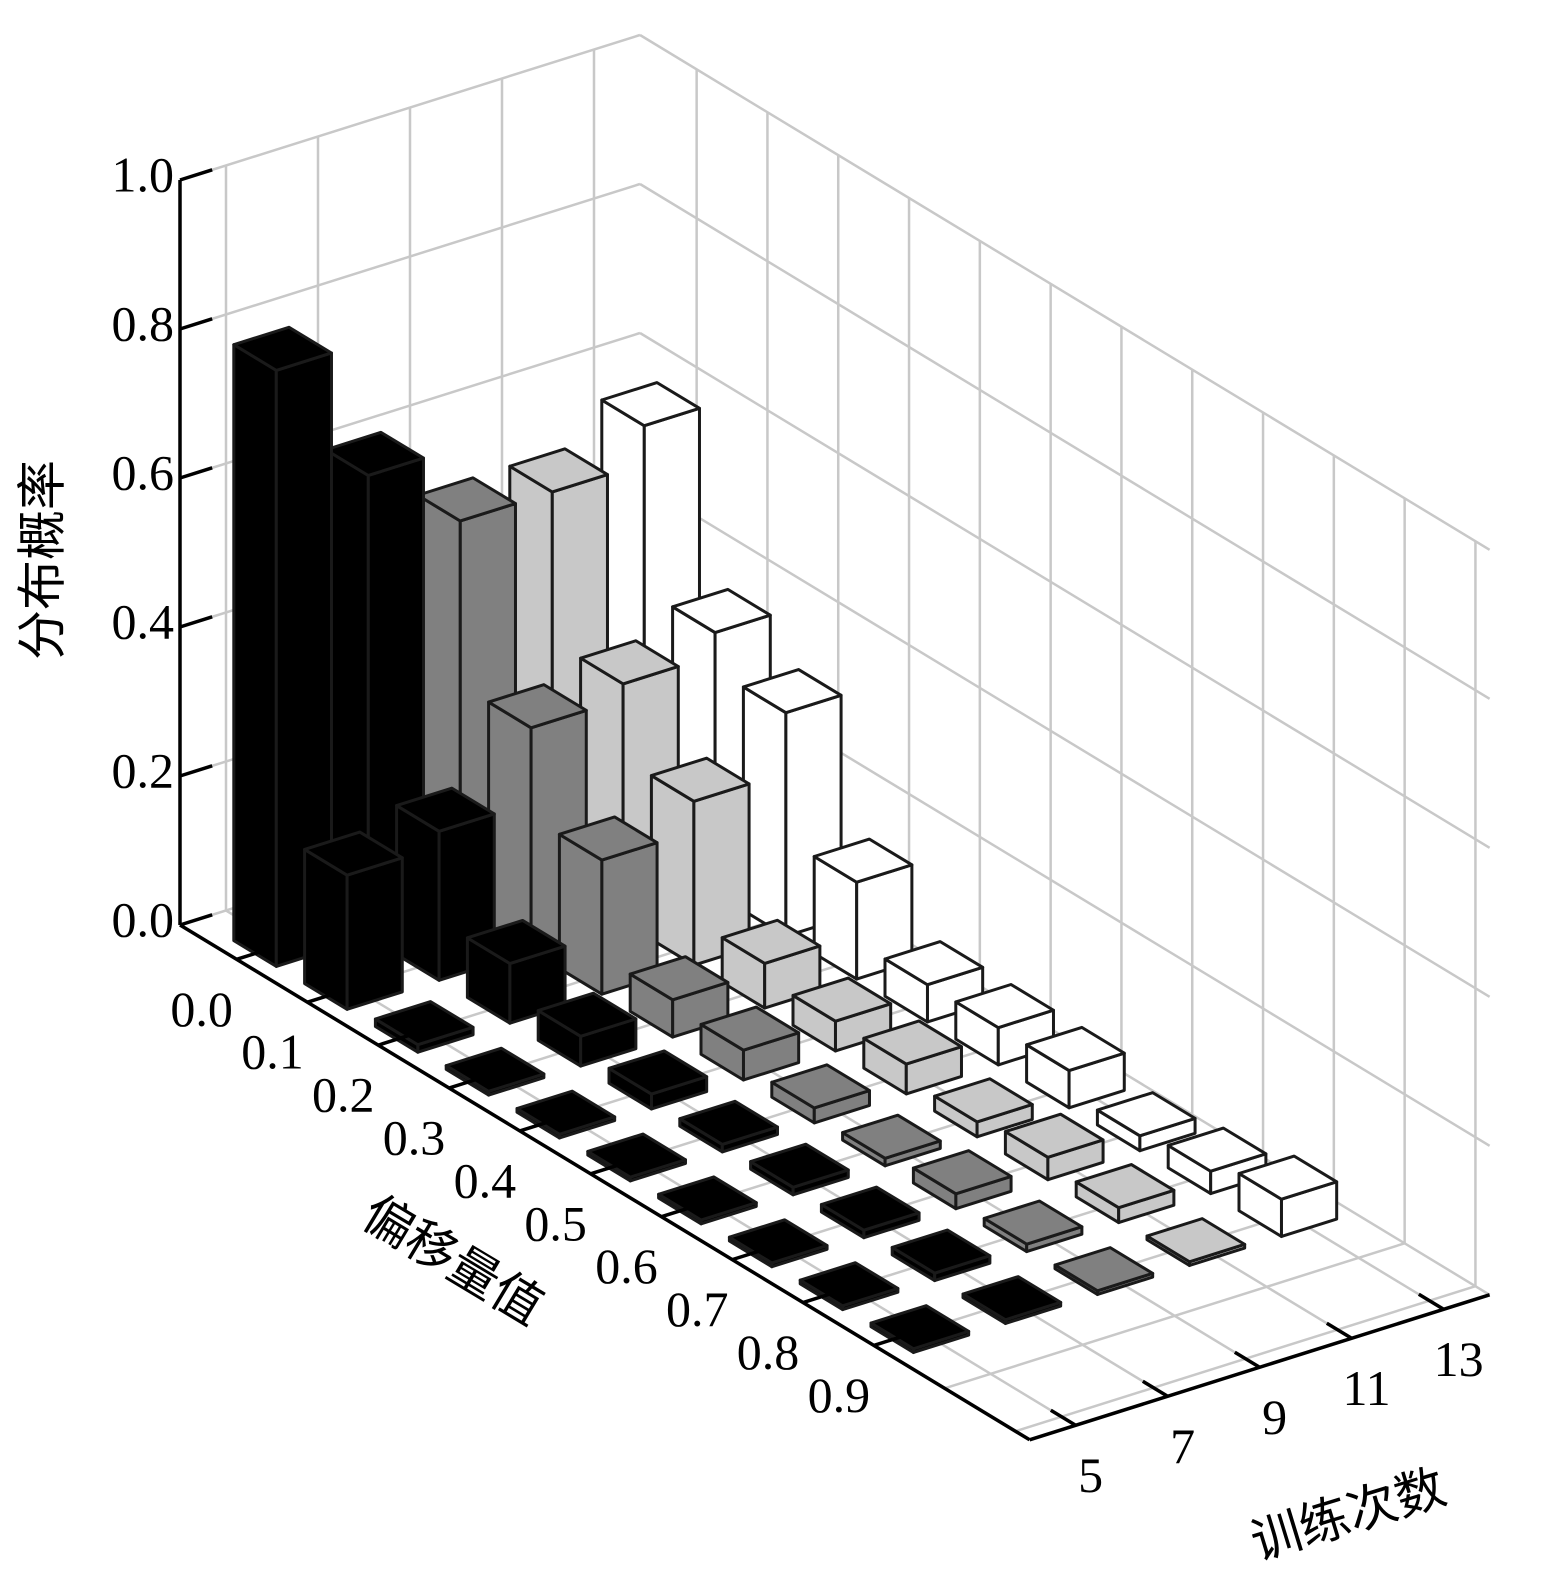 The height and width of the screenshot is (1594, 1557). I want to click on x-tick-label: 0.4, so click(485, 1180).